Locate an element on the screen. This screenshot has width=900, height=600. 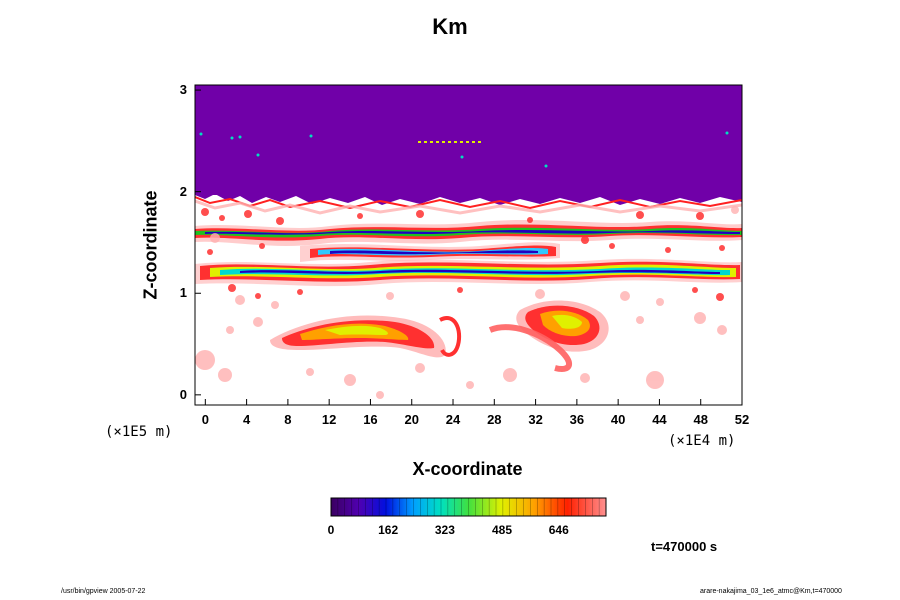
x-tick-label: 24 is located at coordinates (453, 419).